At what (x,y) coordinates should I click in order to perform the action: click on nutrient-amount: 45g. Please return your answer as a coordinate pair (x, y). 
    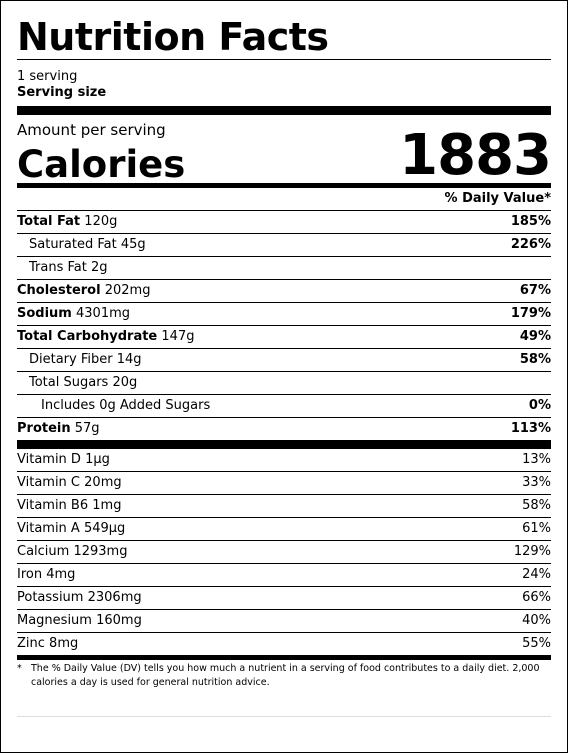
    Looking at the image, I should click on (133, 244).